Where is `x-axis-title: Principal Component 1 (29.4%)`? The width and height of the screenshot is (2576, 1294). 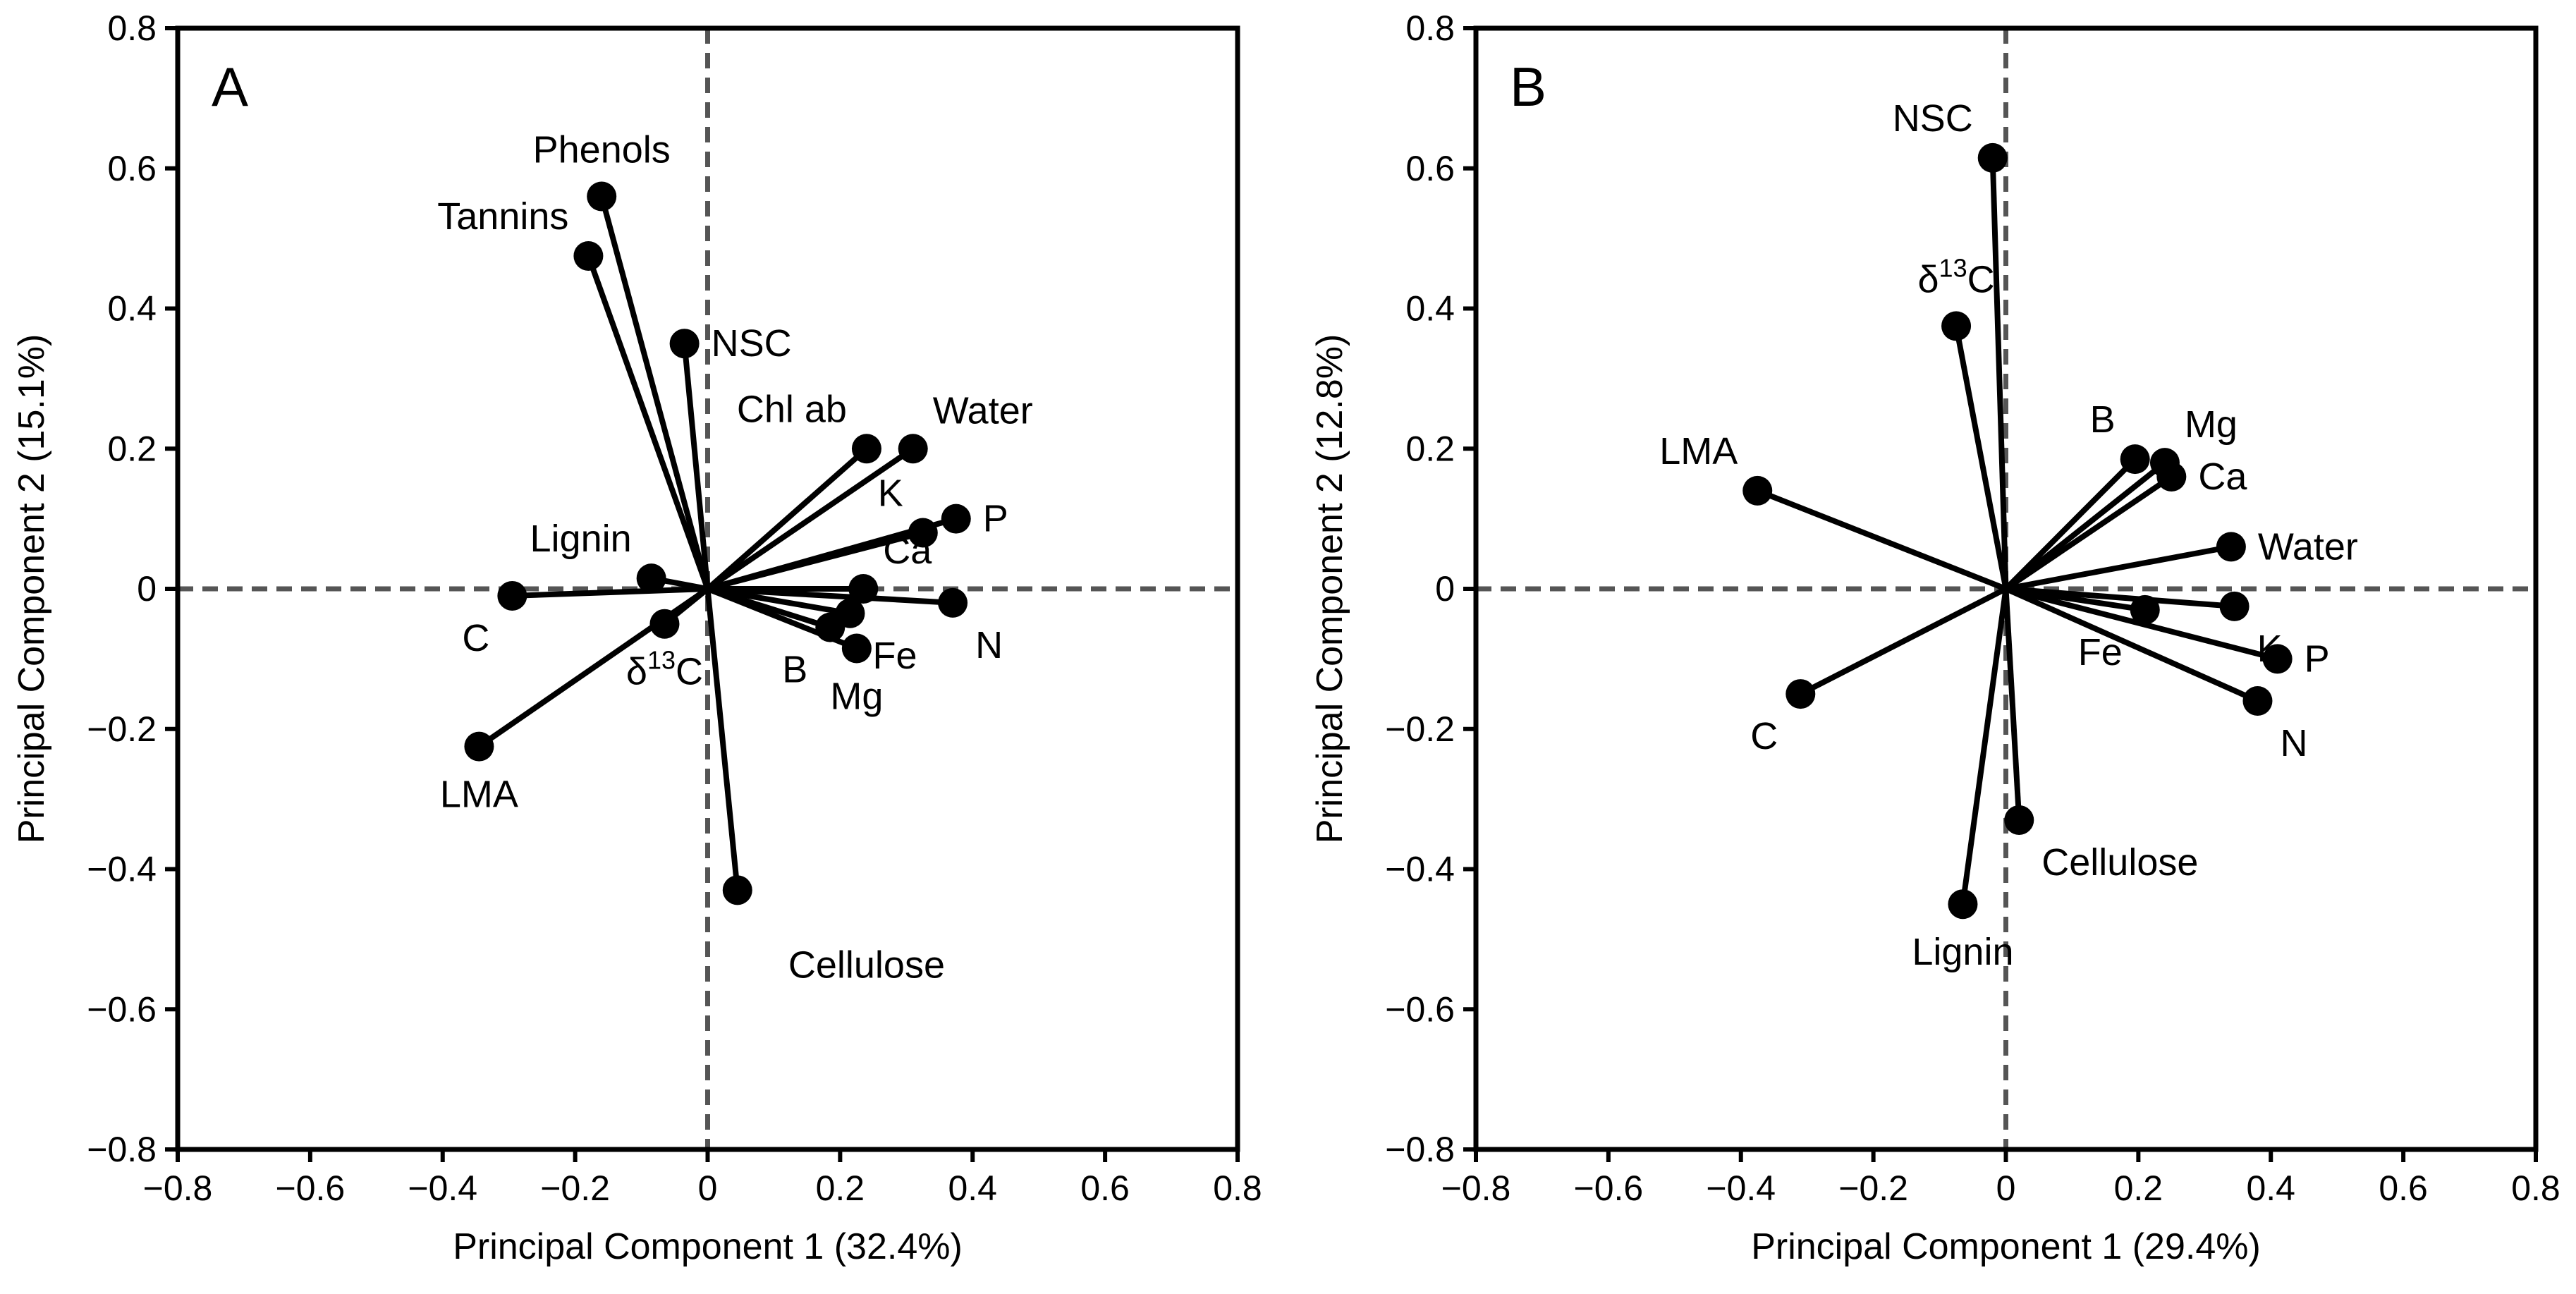 x-axis-title: Principal Component 1 (29.4%) is located at coordinates (2006, 1246).